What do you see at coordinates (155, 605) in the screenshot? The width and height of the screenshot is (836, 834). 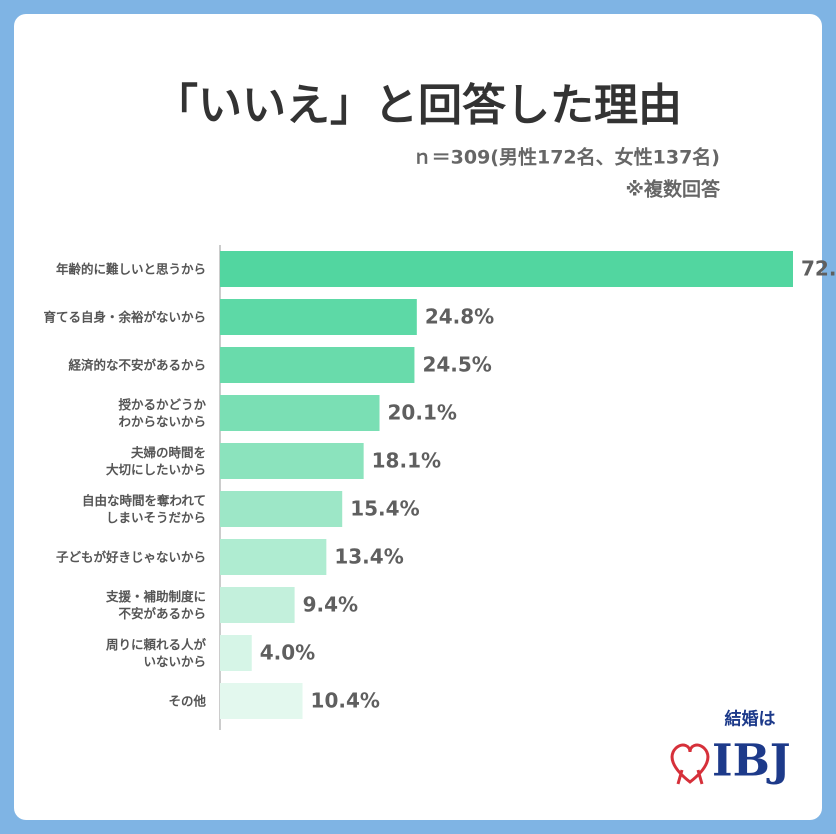 I see `category-label: 支援・補助制度に 不安があるから` at bounding box center [155, 605].